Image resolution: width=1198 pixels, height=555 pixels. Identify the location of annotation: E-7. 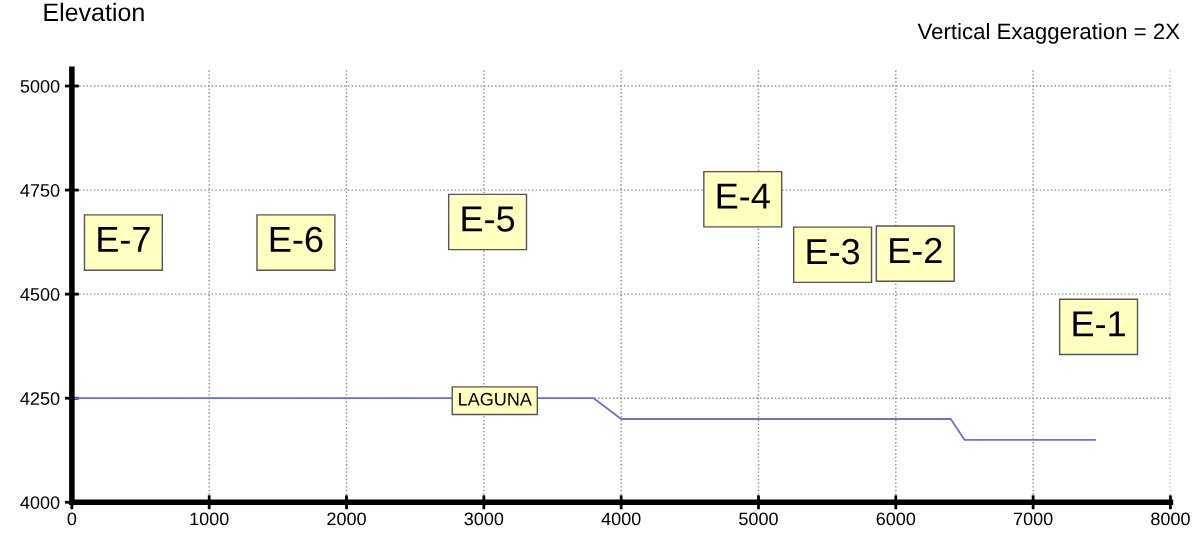
(124, 239).